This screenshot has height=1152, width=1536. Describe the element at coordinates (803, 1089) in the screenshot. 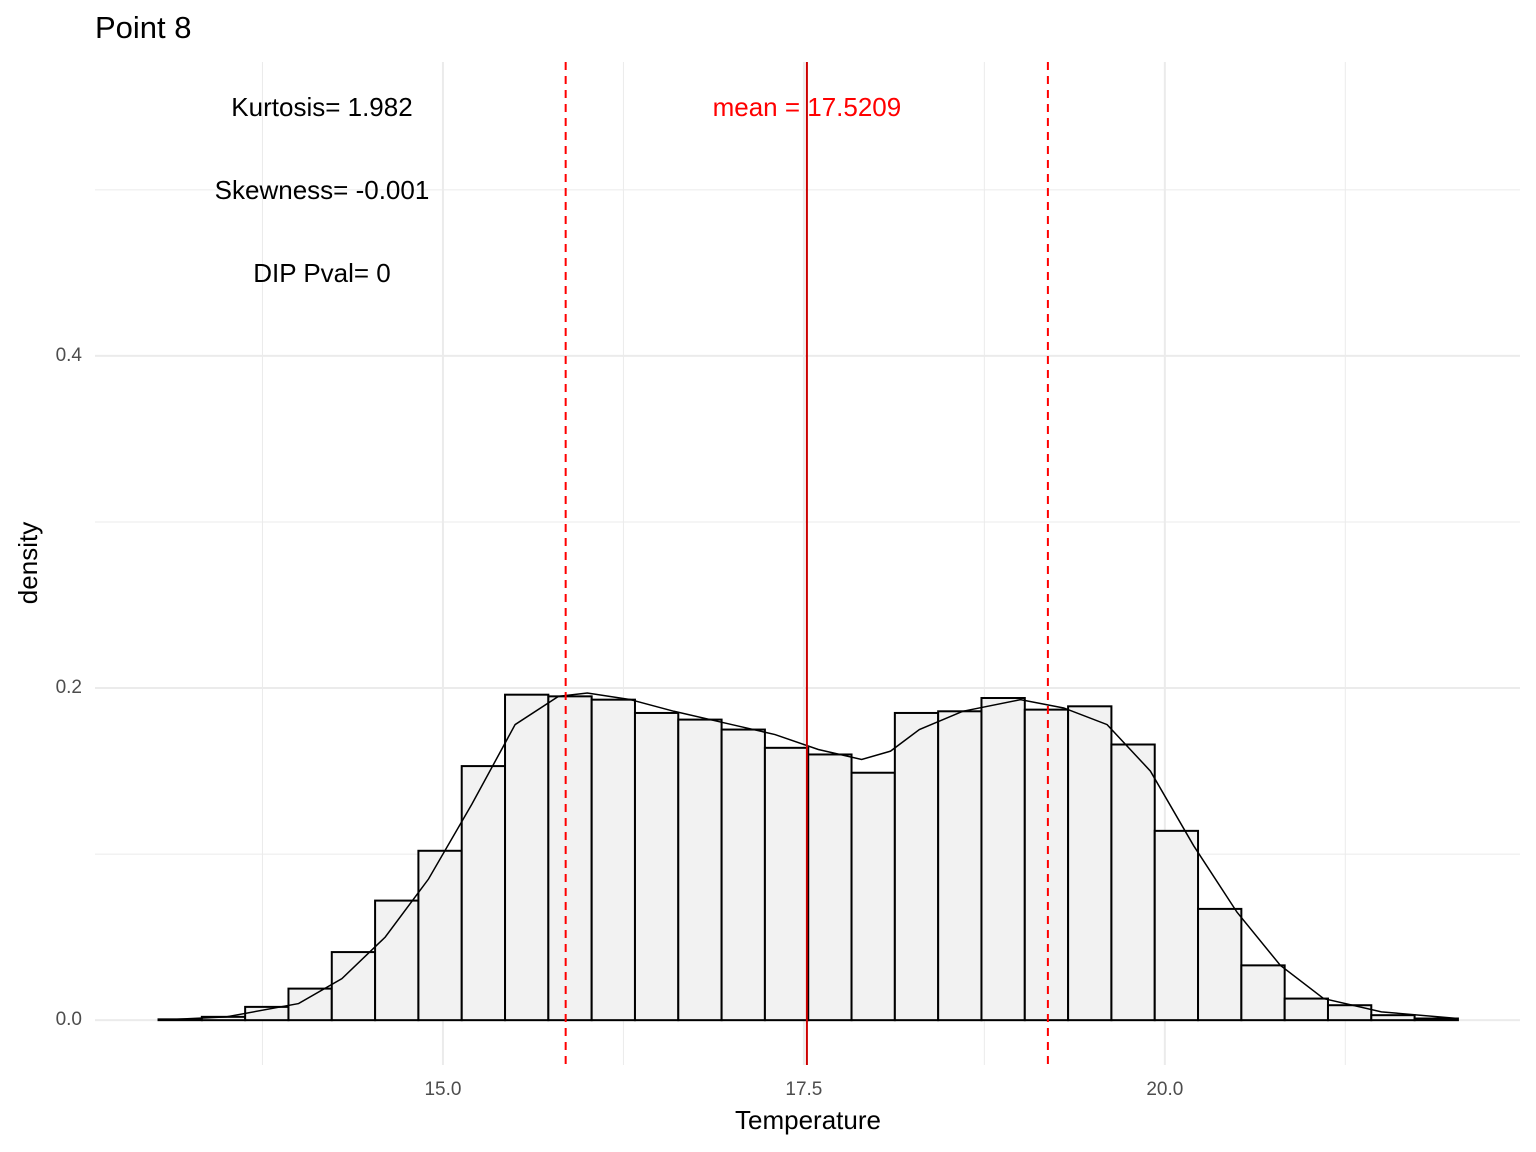

I see `x-tick-label: 17.5` at that location.